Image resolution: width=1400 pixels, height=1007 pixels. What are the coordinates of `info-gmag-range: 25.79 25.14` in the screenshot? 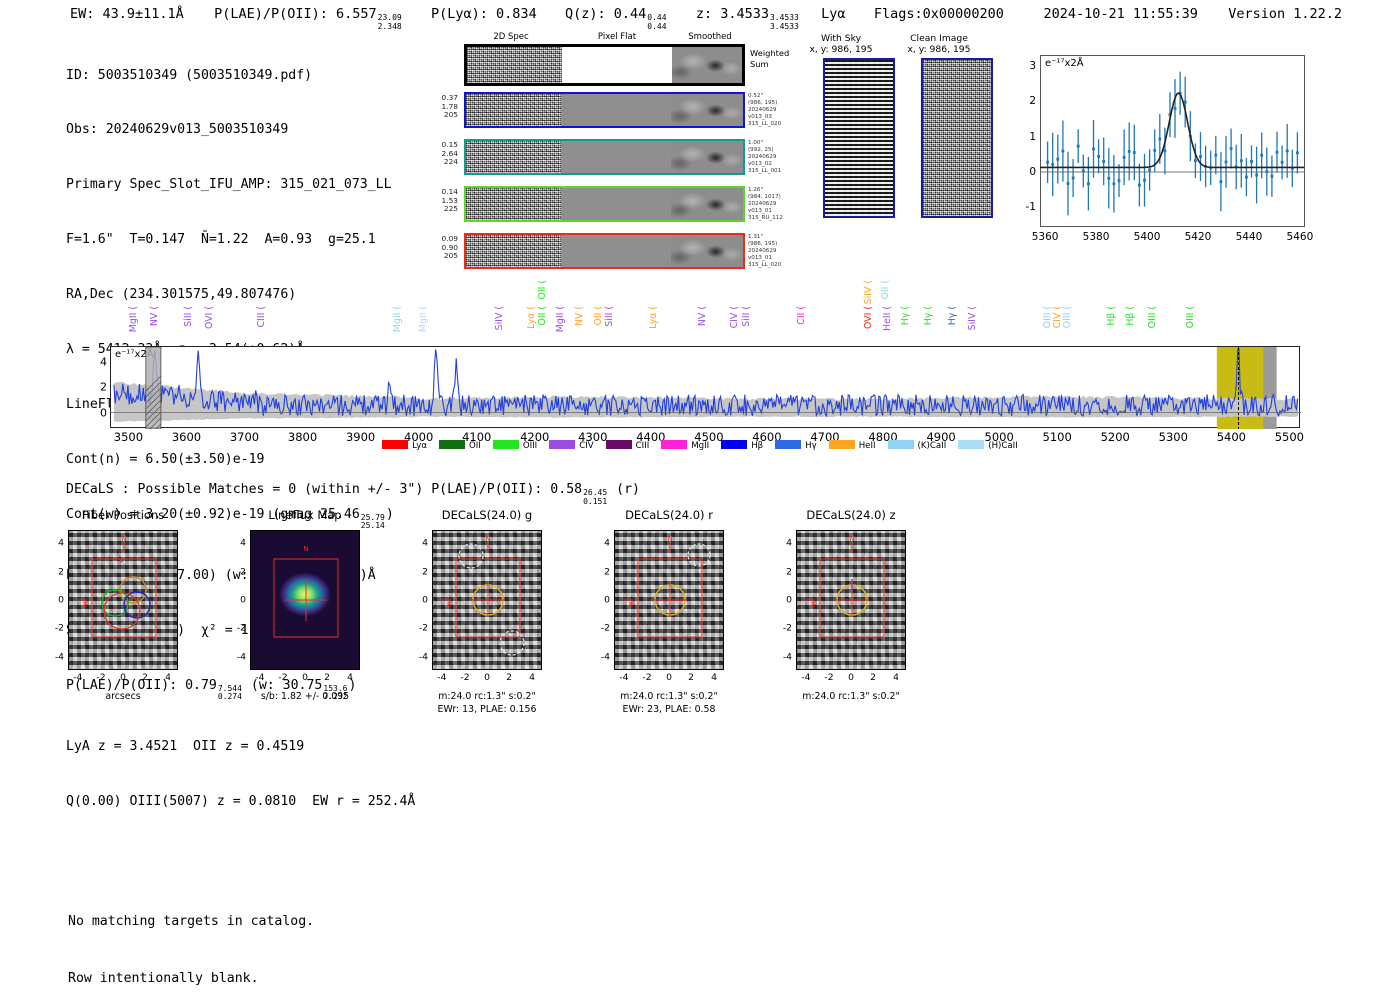 It's located at (372, 522).